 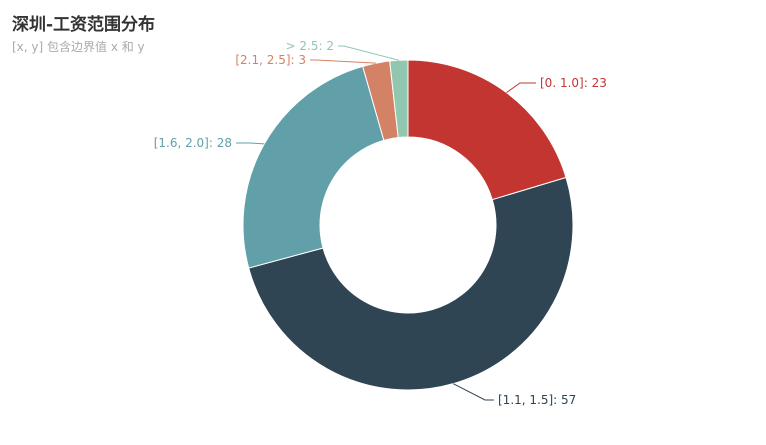 What do you see at coordinates (84, 25) in the screenshot?
I see `chart-title: 深圳-工资范围分布` at bounding box center [84, 25].